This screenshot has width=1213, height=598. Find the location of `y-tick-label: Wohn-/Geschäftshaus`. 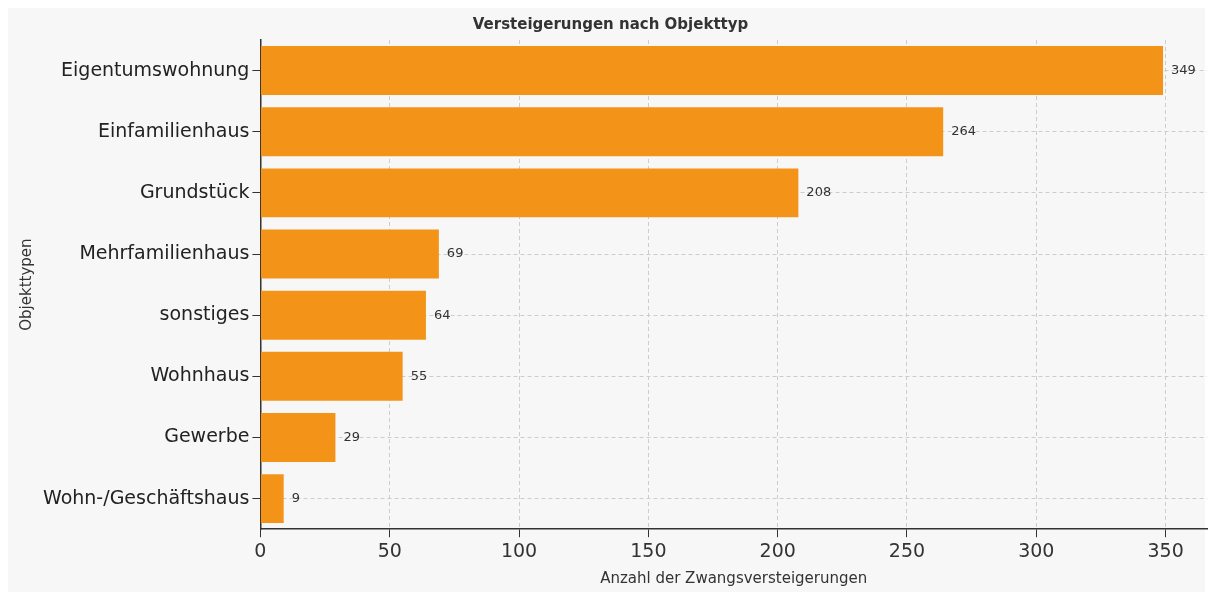

y-tick-label: Wohn-/Geschäftshaus is located at coordinates (146, 496).